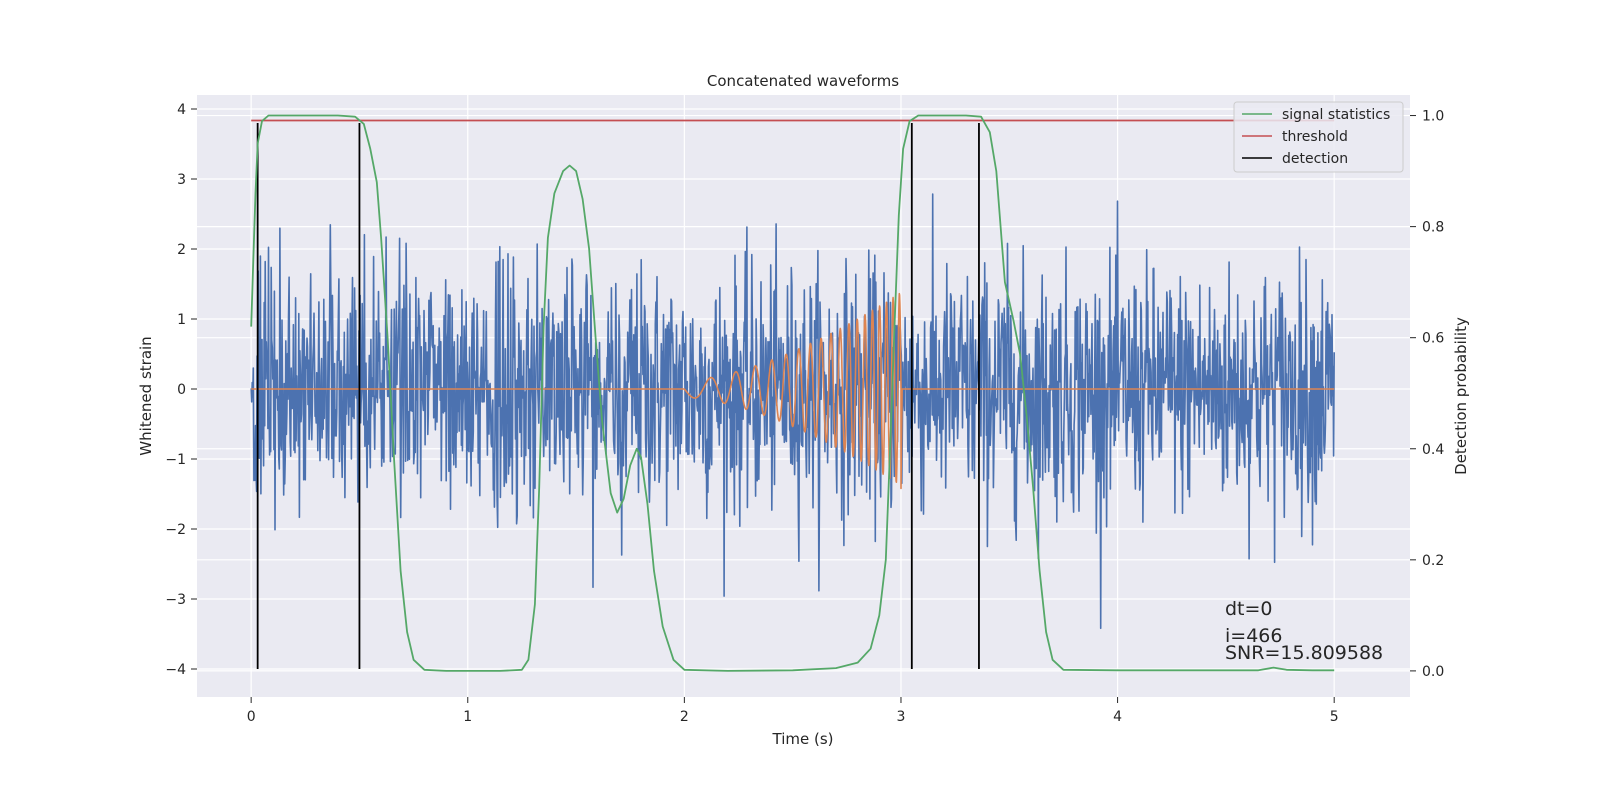  Describe the element at coordinates (803, 81) in the screenshot. I see `chart-title: Concatenated waveforms` at that location.